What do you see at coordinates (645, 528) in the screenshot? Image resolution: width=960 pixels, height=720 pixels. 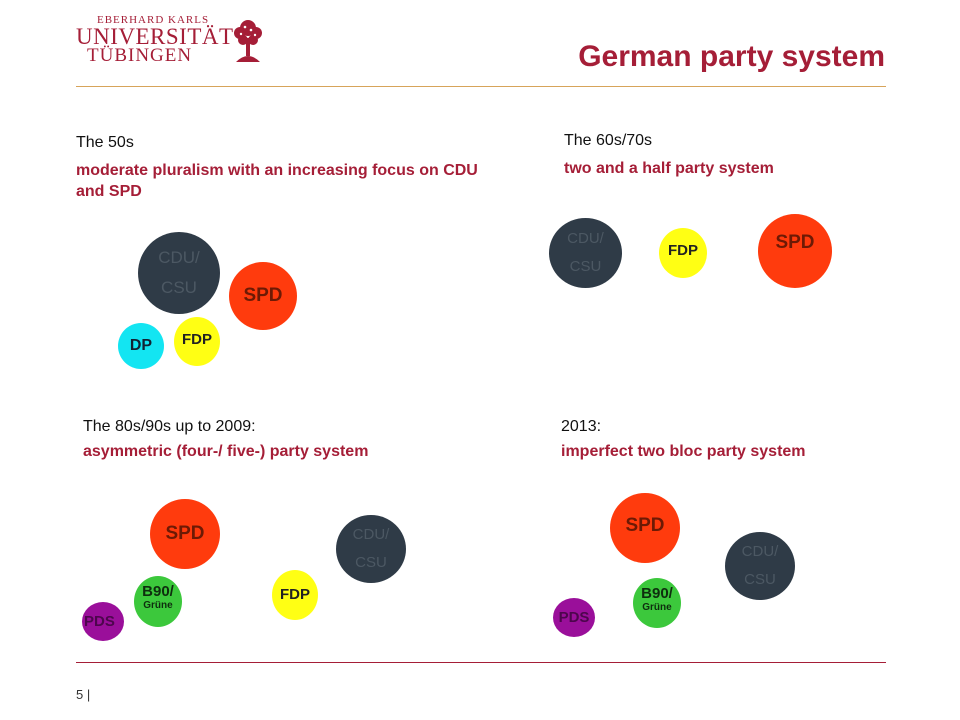 I see `bubble-spd-2013: SPD` at bounding box center [645, 528].